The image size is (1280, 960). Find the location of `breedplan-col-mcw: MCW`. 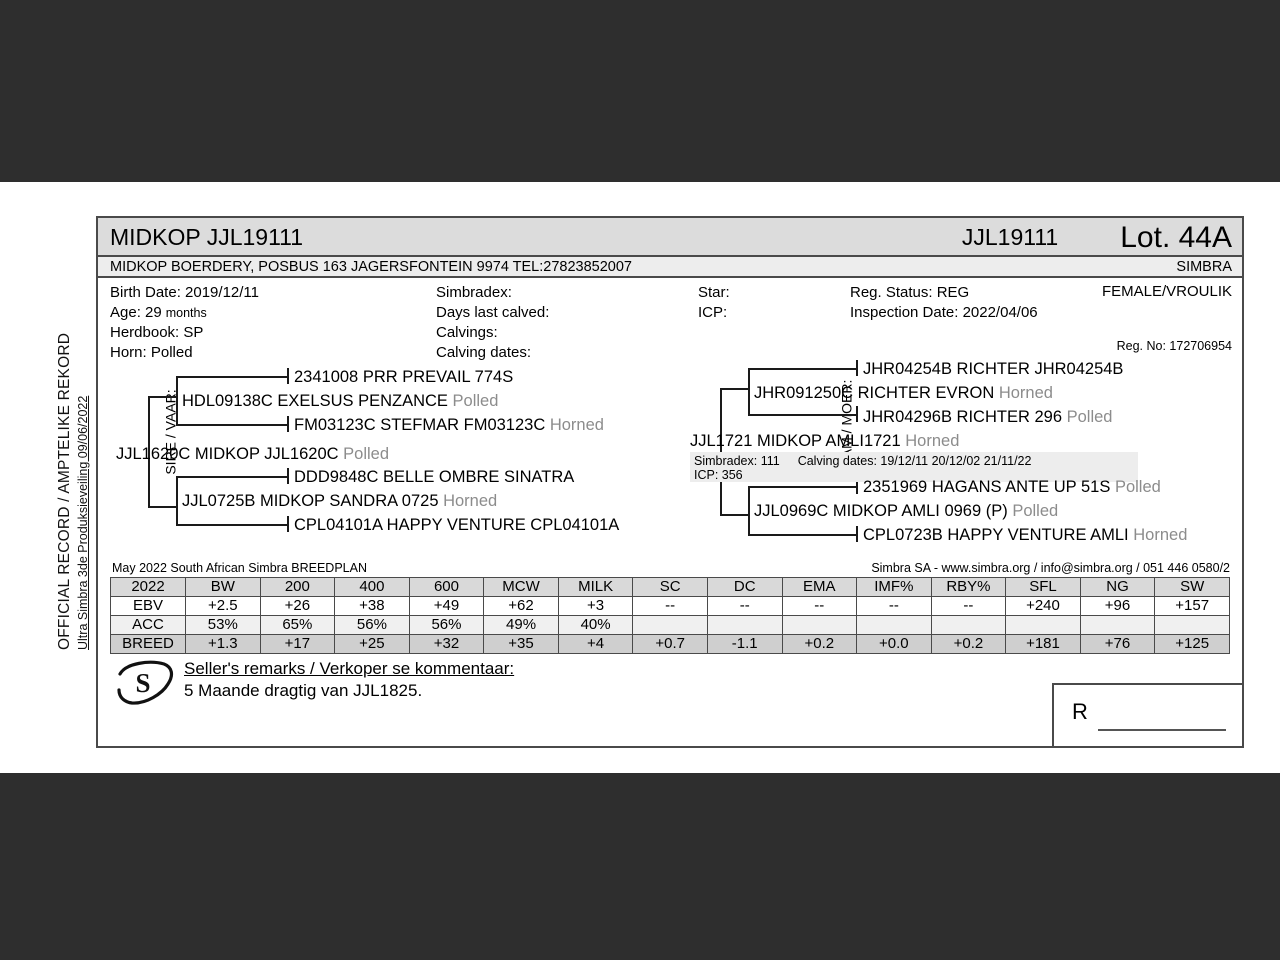

breedplan-col-mcw: MCW is located at coordinates (521, 587).